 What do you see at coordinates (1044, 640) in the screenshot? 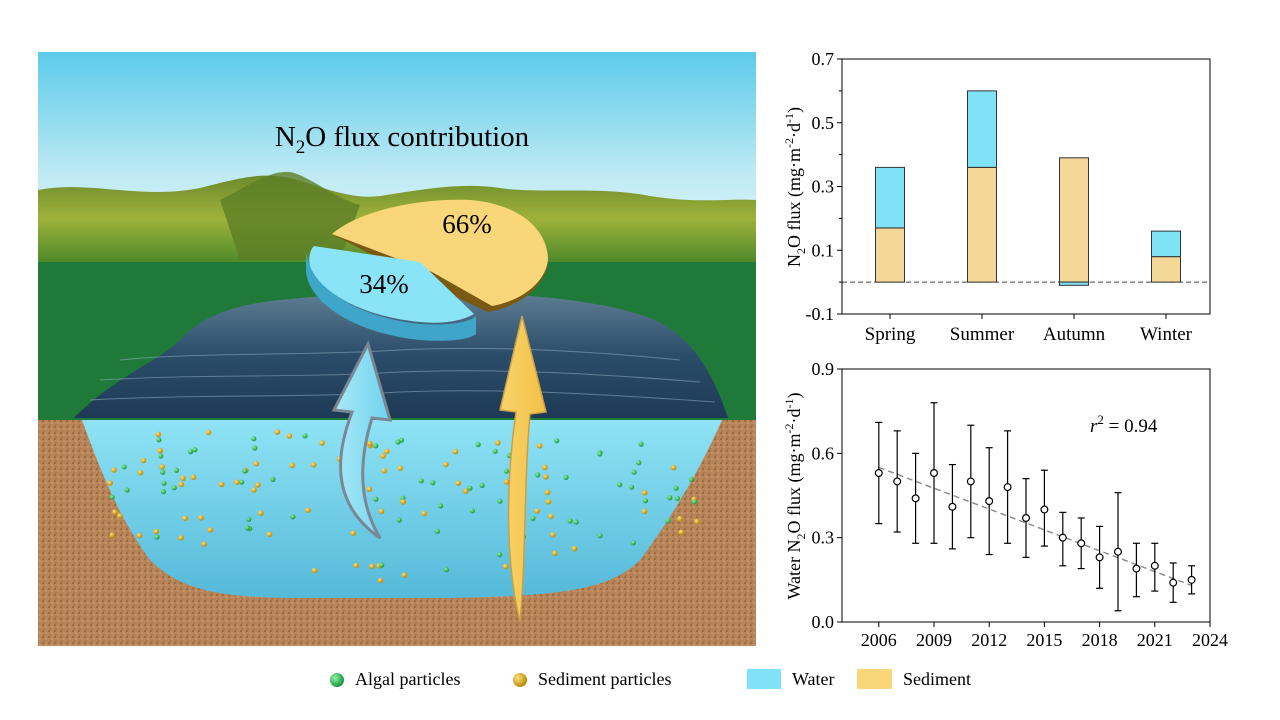
I see `scatter-xtick-label: 2015` at bounding box center [1044, 640].